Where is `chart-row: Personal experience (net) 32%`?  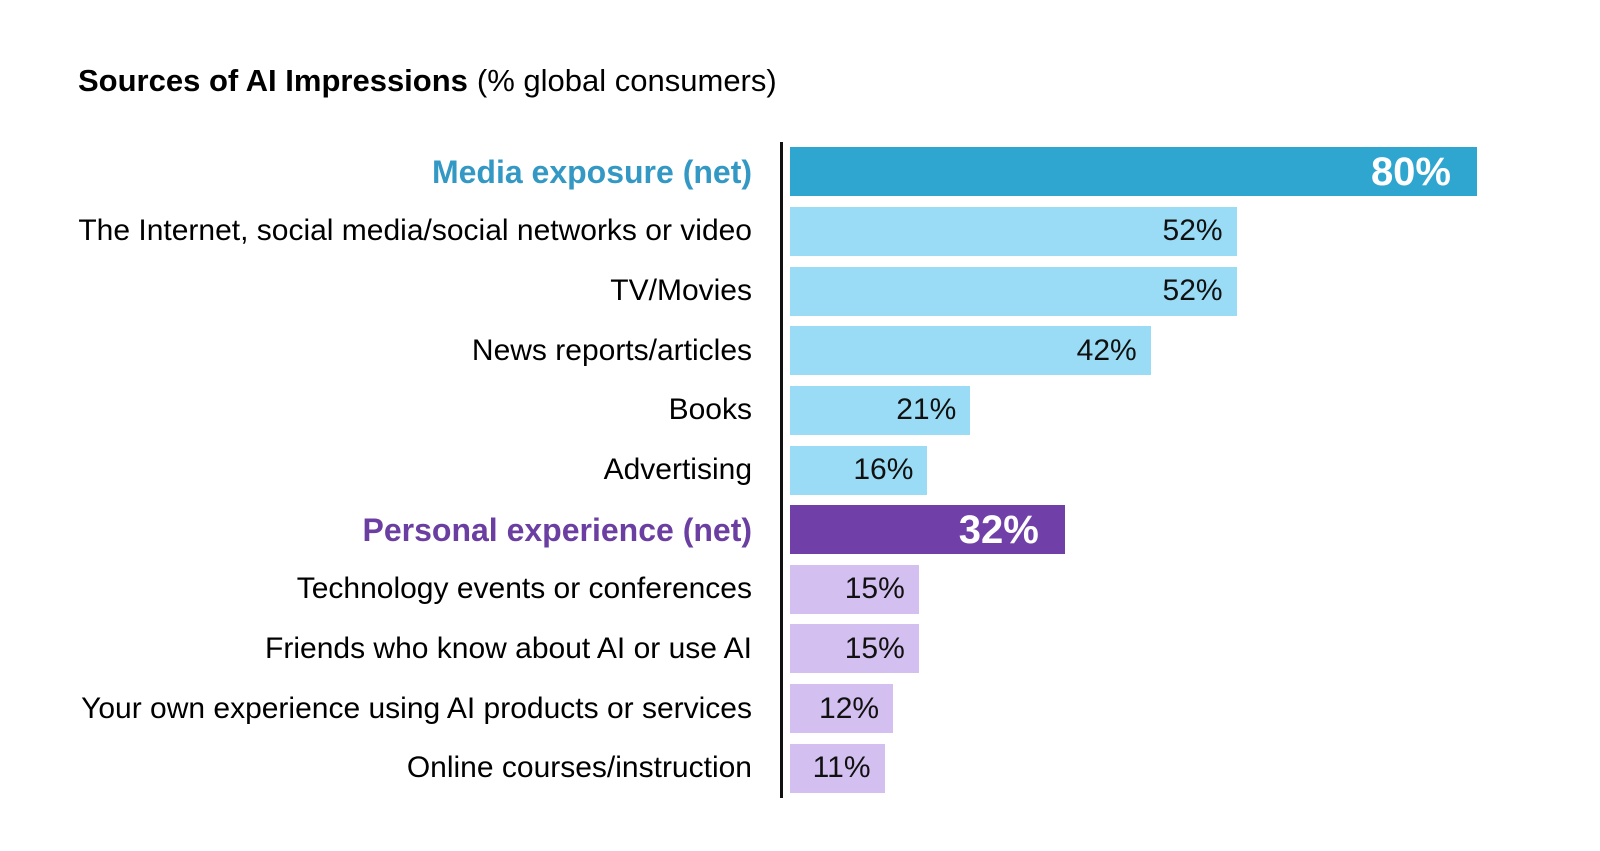
chart-row: Personal experience (net) 32% is located at coordinates (800, 530).